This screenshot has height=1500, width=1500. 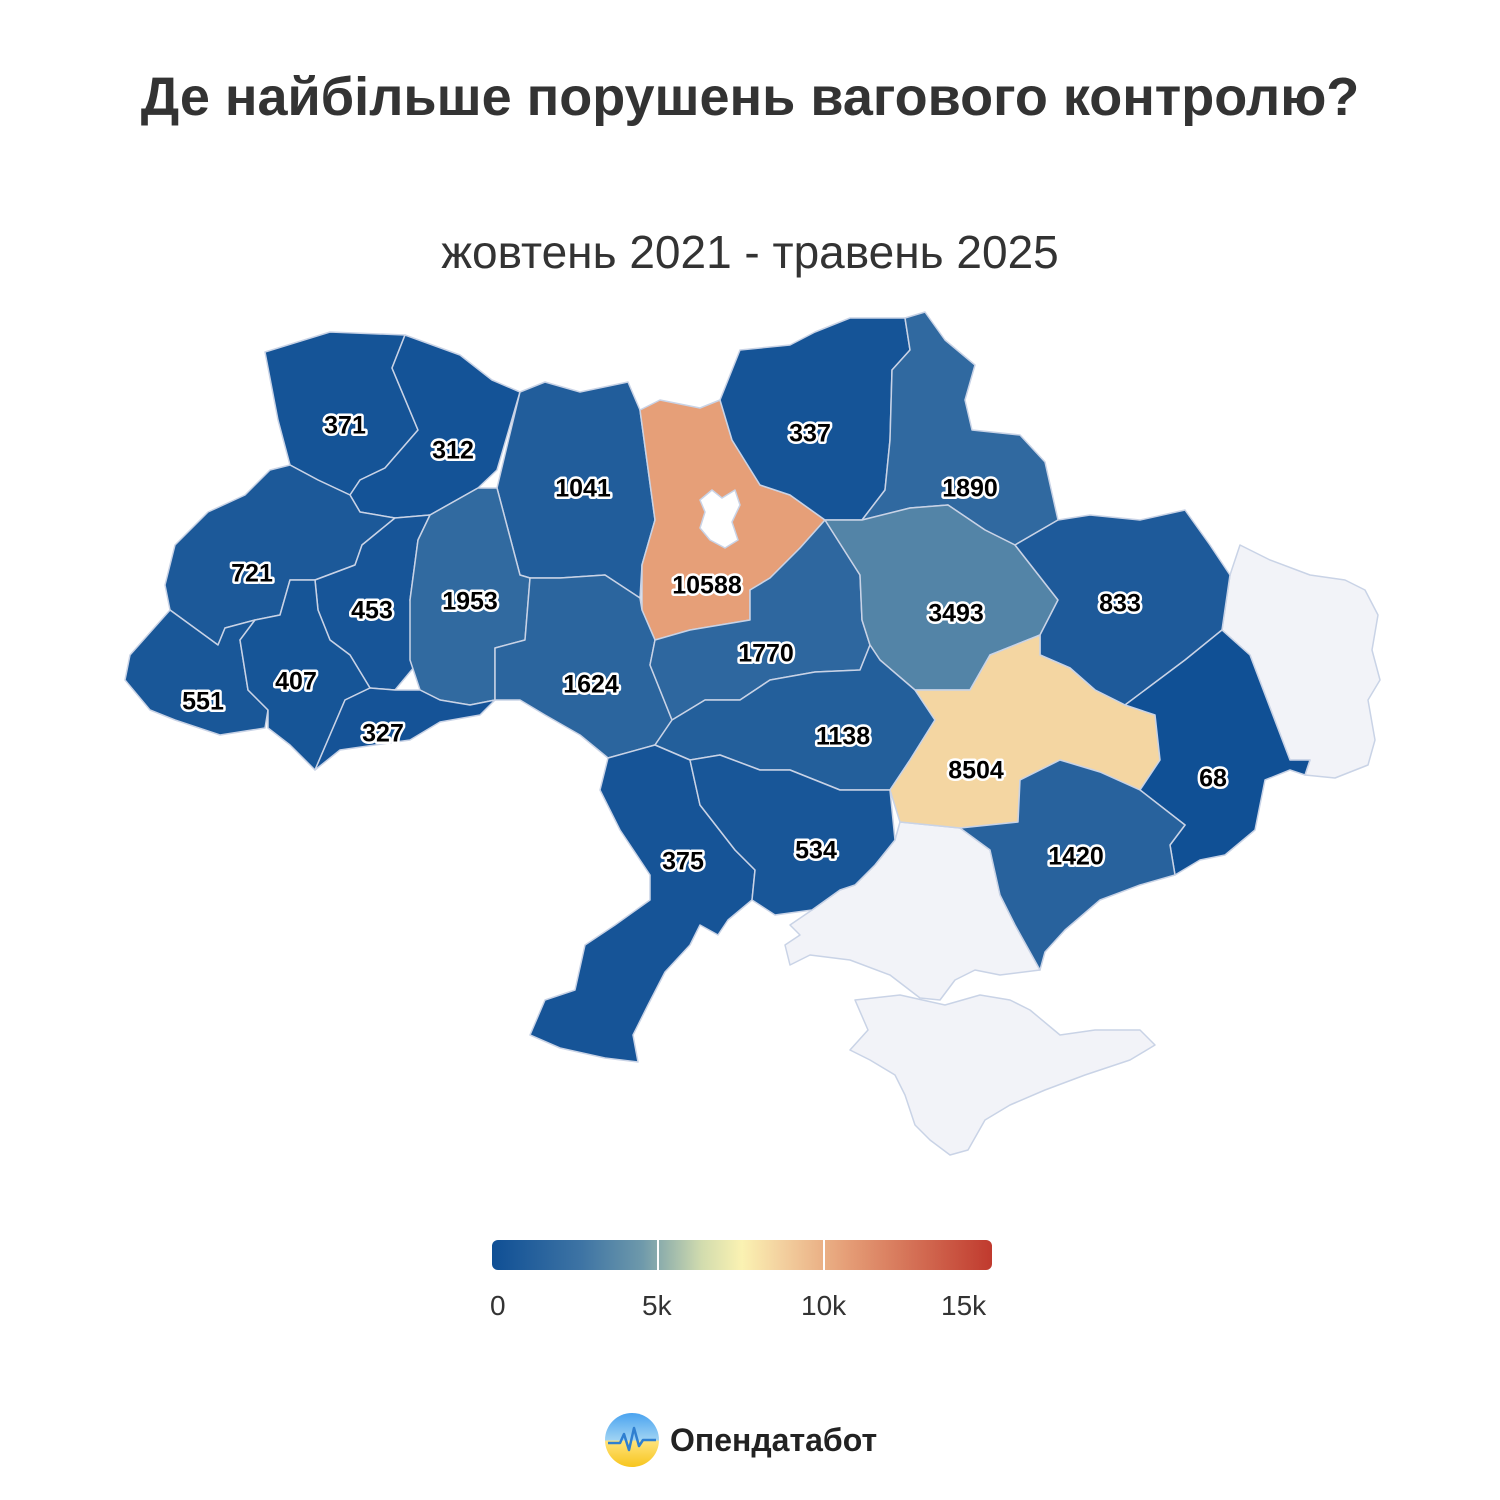 What do you see at coordinates (707, 586) in the screenshot?
I see `value-label-kyiv: 10588` at bounding box center [707, 586].